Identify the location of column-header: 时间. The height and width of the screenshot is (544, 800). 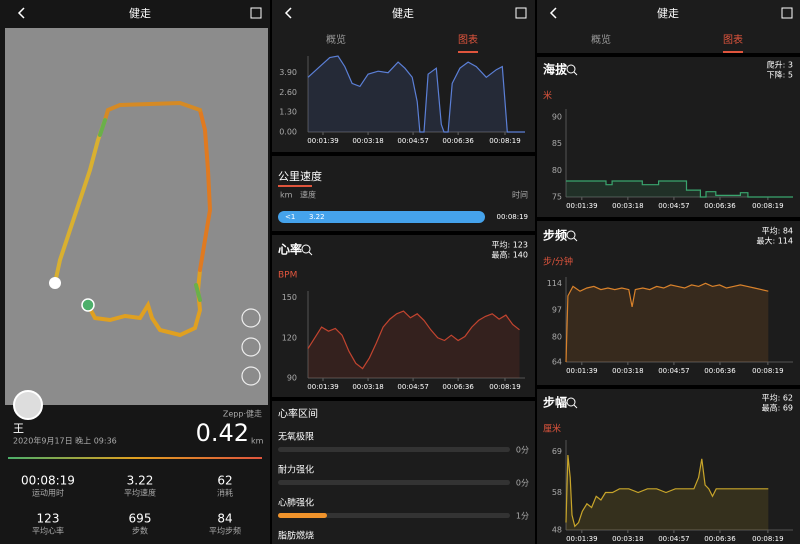
(520, 195).